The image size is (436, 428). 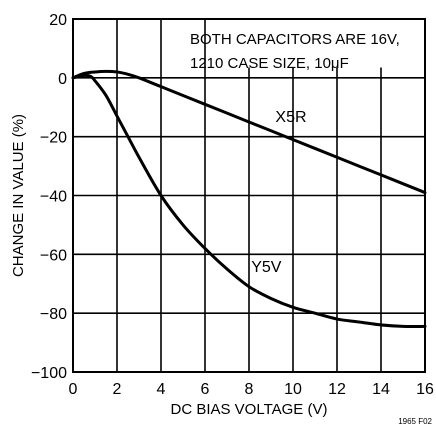 I want to click on y-tick-label: −100, so click(x=49, y=373).